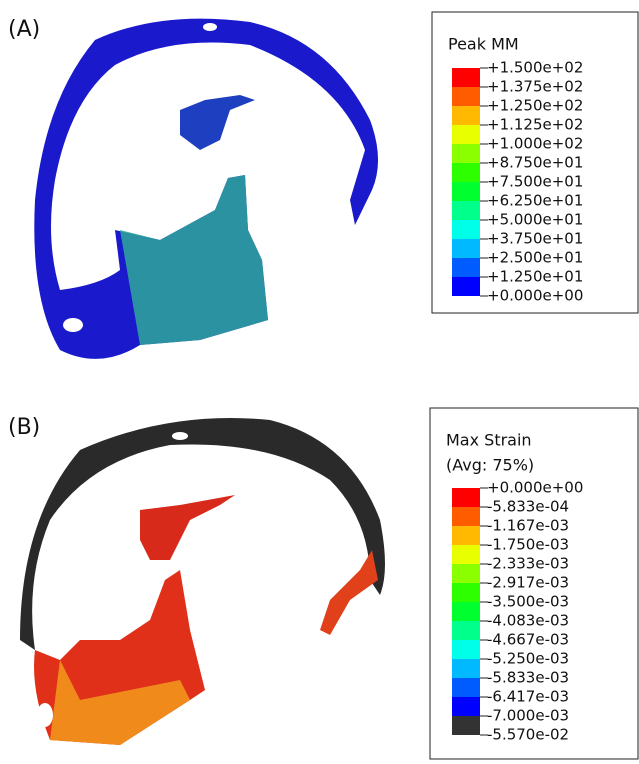 The height and width of the screenshot is (764, 639). Describe the element at coordinates (528, 697) in the screenshot. I see `legend-label: -6.417e-03` at that location.